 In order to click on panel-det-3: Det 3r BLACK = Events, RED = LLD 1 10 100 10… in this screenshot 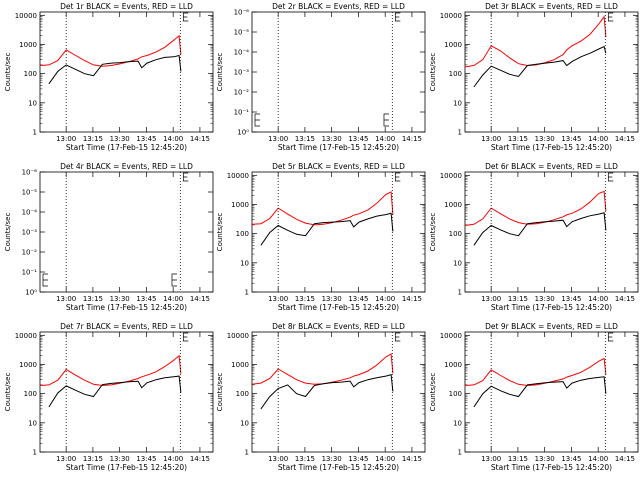, I will do `click(534, 77)`.